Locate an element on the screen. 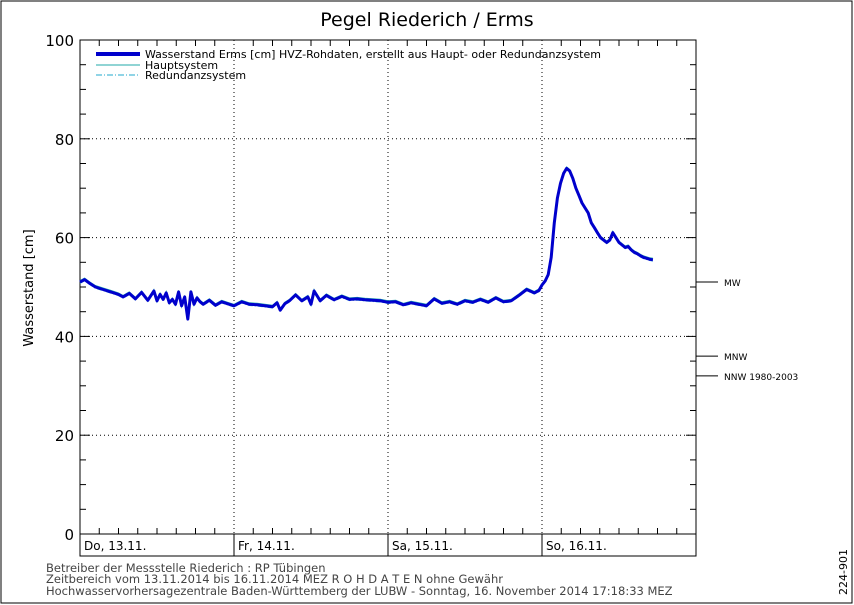 Image resolution: width=854 pixels, height=605 pixels. reference-label: MW is located at coordinates (732, 284).